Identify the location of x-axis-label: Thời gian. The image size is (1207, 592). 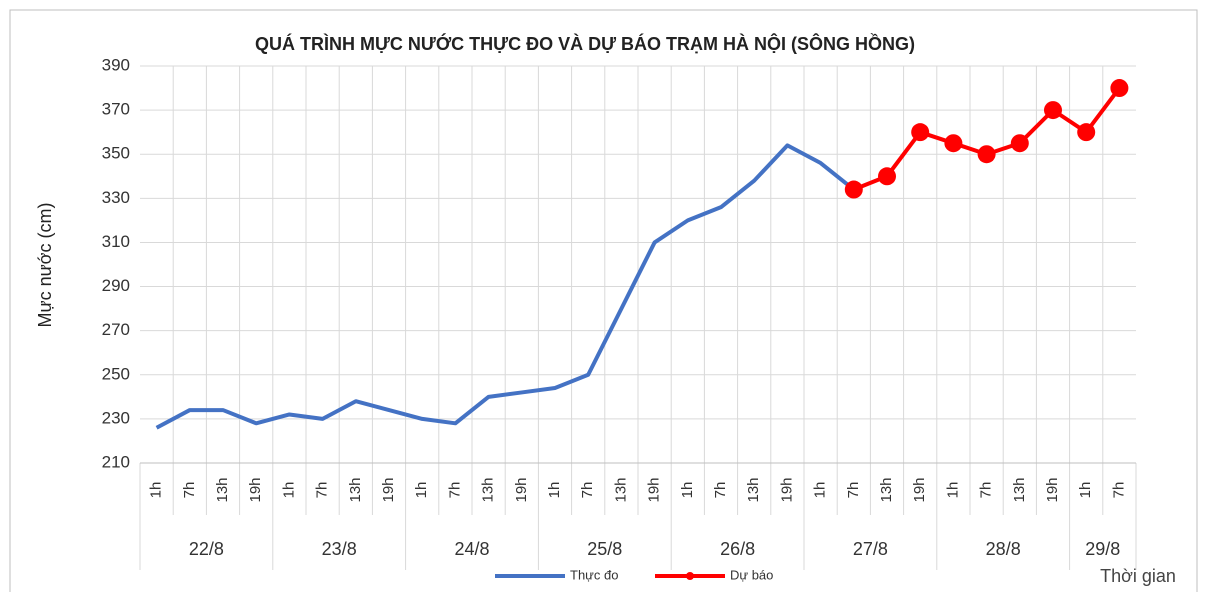
(1138, 576).